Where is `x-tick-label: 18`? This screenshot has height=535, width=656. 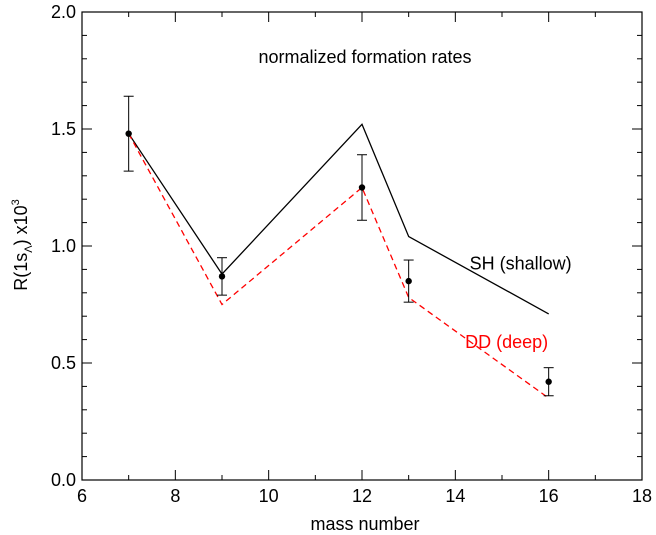 x-tick-label: 18 is located at coordinates (642, 496).